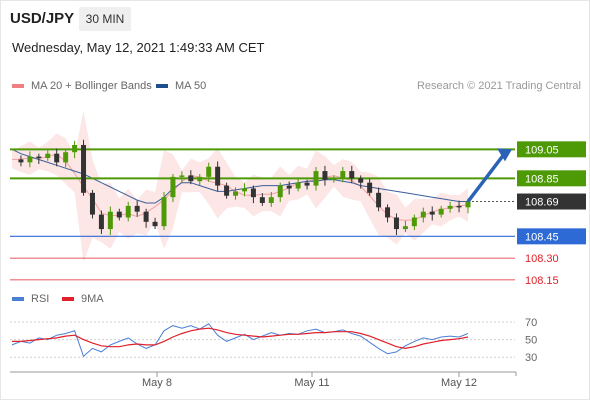  What do you see at coordinates (40, 299) in the screenshot?
I see `legend-rsi-label: RSI` at bounding box center [40, 299].